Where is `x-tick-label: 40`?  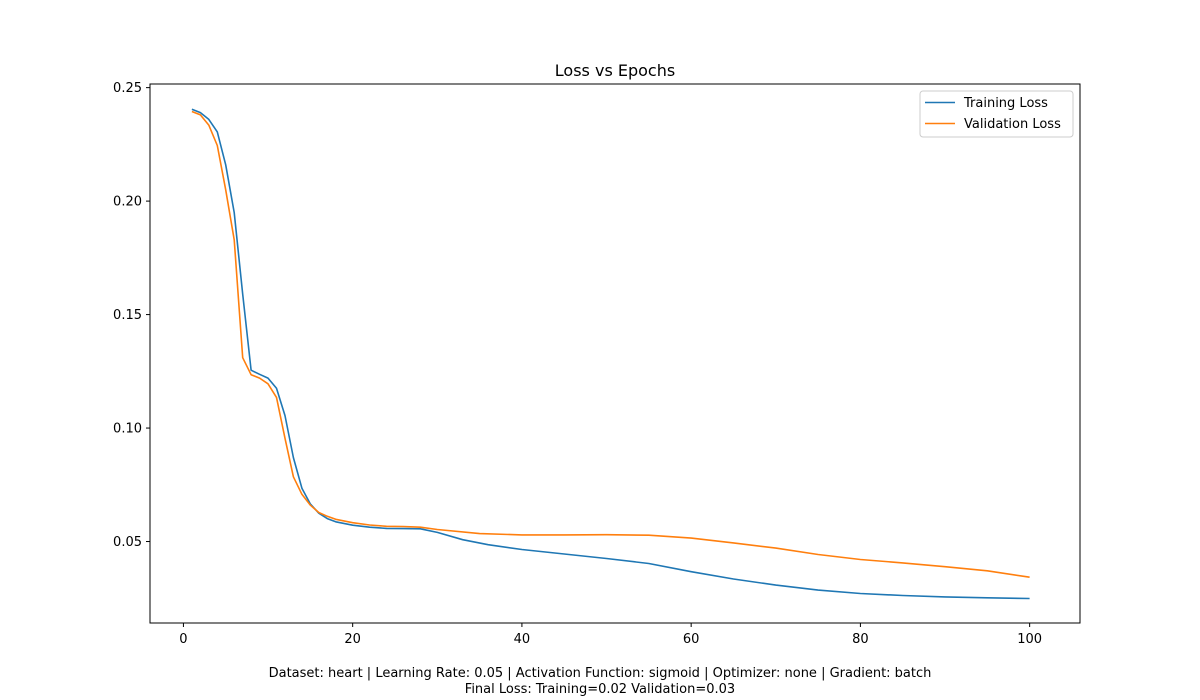
x-tick-label: 40 is located at coordinates (522, 639).